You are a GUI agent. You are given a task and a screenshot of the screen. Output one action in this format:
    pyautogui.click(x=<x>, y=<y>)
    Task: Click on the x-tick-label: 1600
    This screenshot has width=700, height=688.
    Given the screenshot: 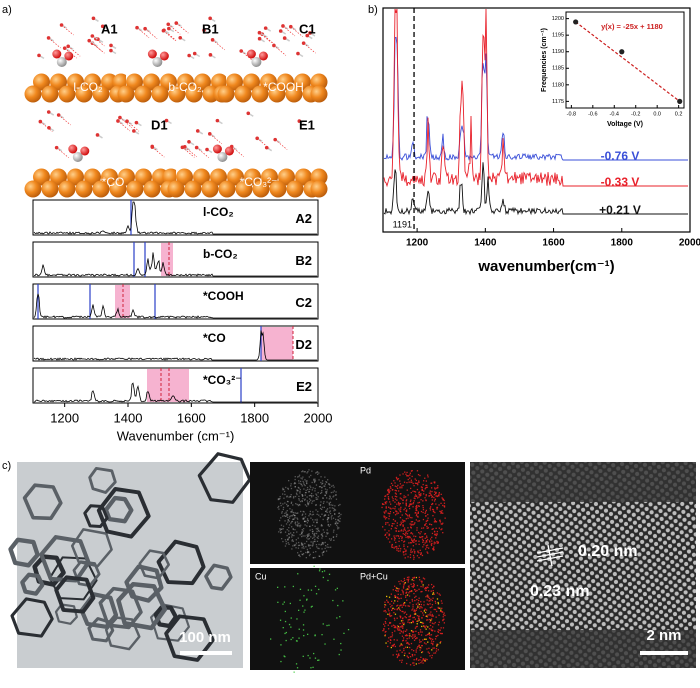 What is the action you would take?
    pyautogui.click(x=191, y=417)
    